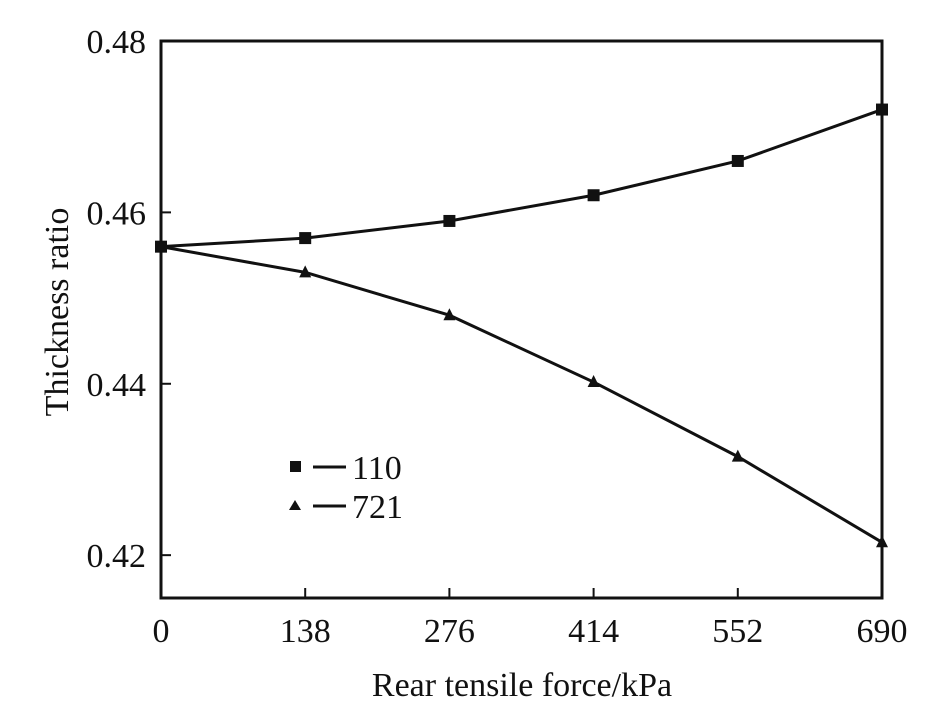 The height and width of the screenshot is (717, 949). I want to click on x-tick-label: 552, so click(737, 631).